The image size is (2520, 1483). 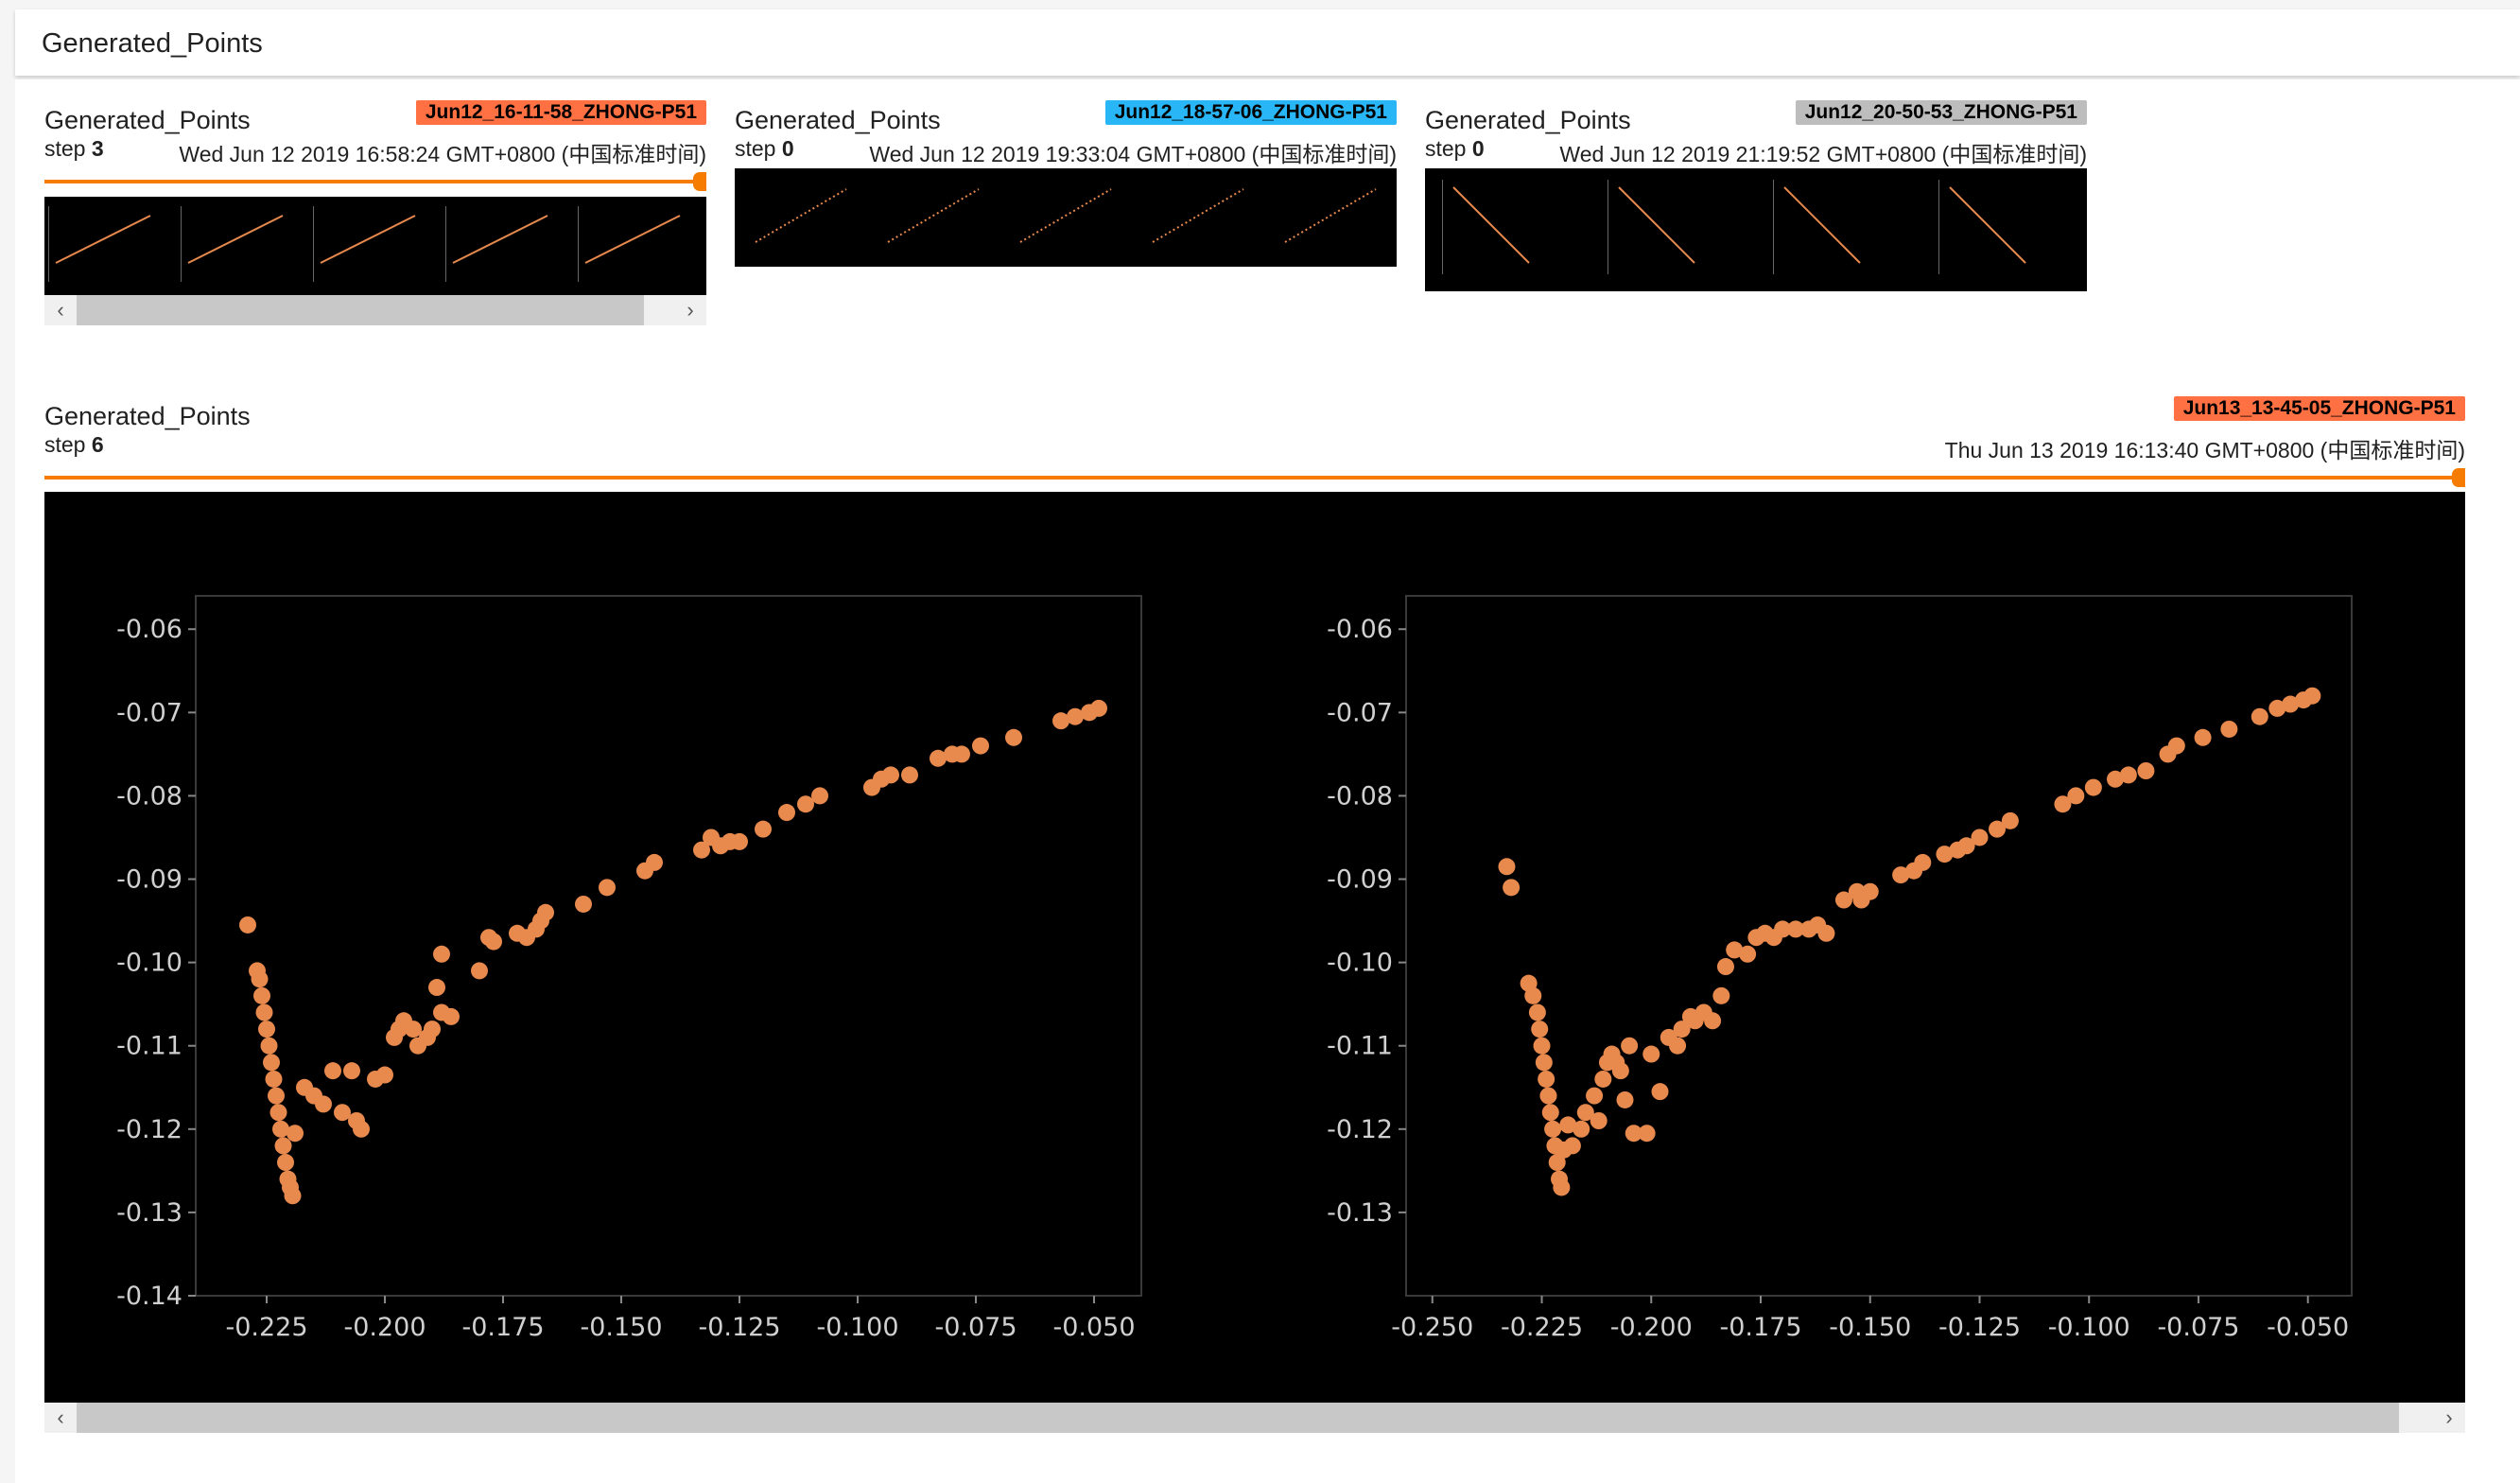 I want to click on run-badge: Jun12_18-57-06_ZHONG-P51, so click(x=1250, y=112).